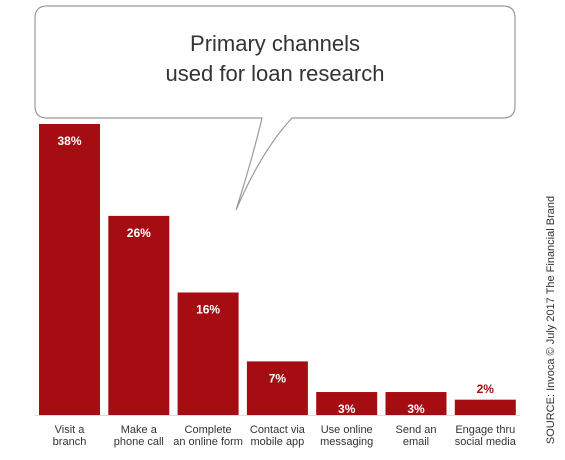 The height and width of the screenshot is (460, 565). Describe the element at coordinates (208, 310) in the screenshot. I see `value-label: 16%` at that location.